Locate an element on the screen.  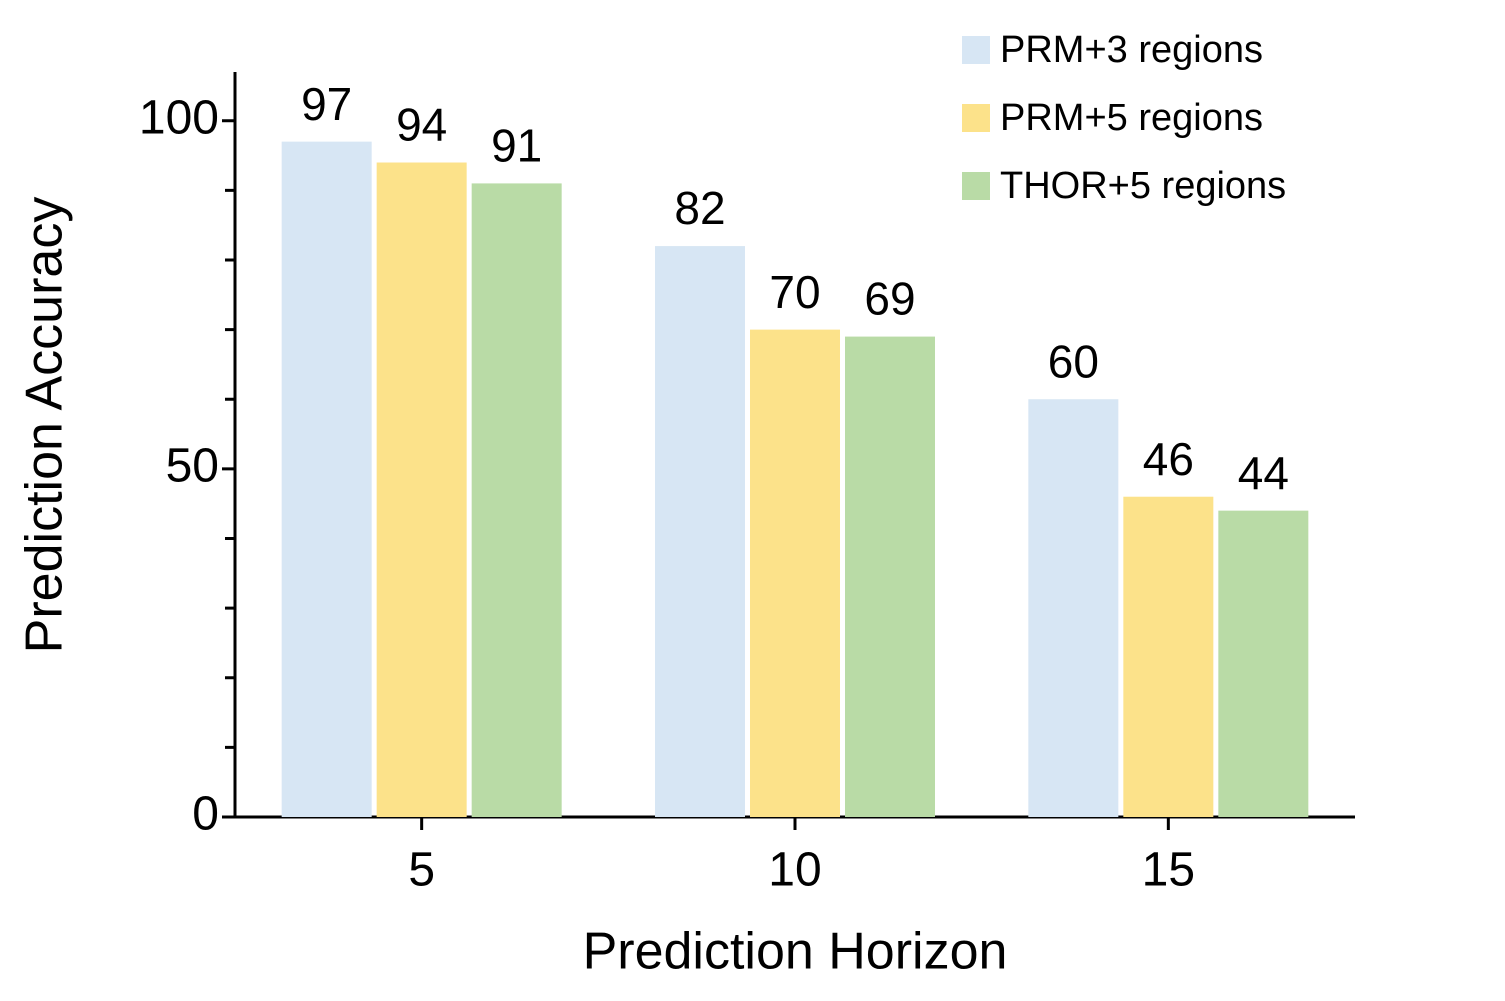
x-tick-label: 10 is located at coordinates (794, 870).